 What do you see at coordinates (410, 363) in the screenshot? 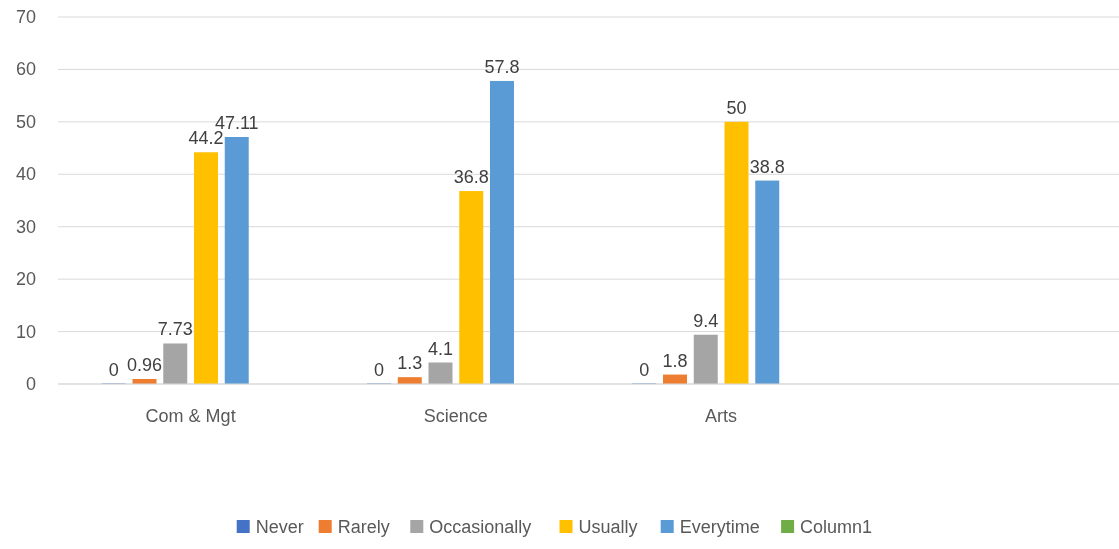
I see `data-label: 1.3` at bounding box center [410, 363].